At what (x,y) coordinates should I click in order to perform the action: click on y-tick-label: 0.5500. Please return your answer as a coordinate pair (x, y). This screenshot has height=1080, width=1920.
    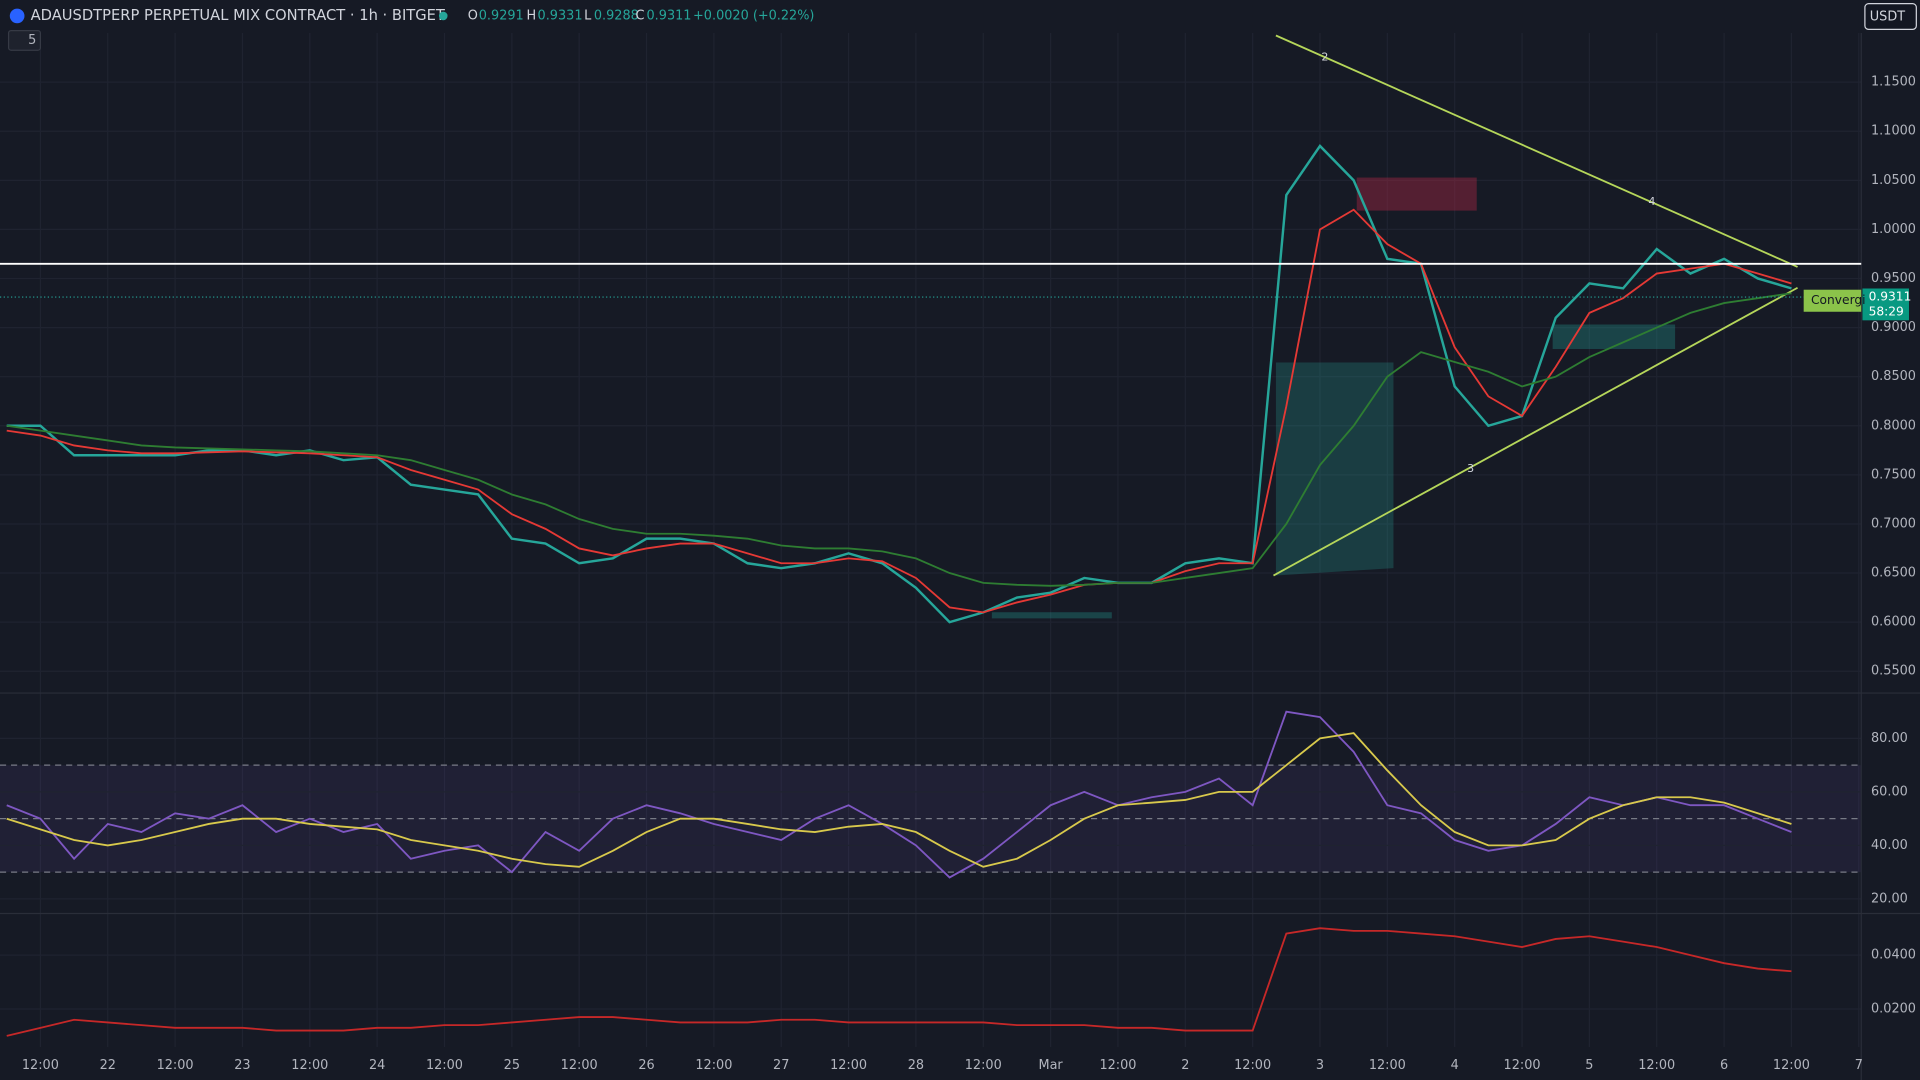
    Looking at the image, I should click on (1893, 671).